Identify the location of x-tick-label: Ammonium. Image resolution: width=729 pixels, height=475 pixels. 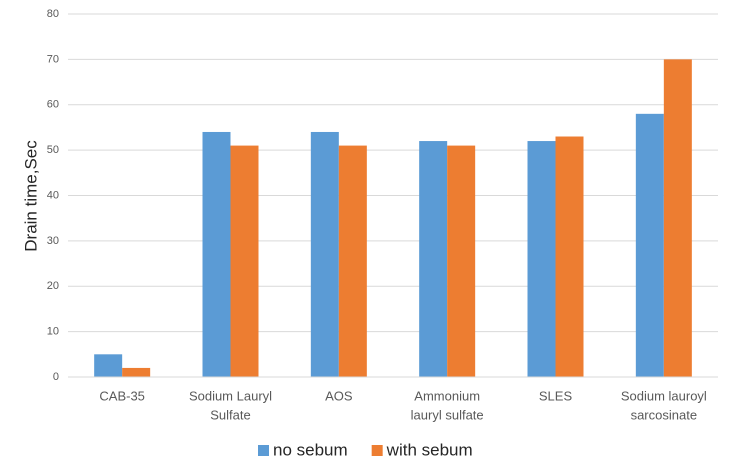
(447, 395).